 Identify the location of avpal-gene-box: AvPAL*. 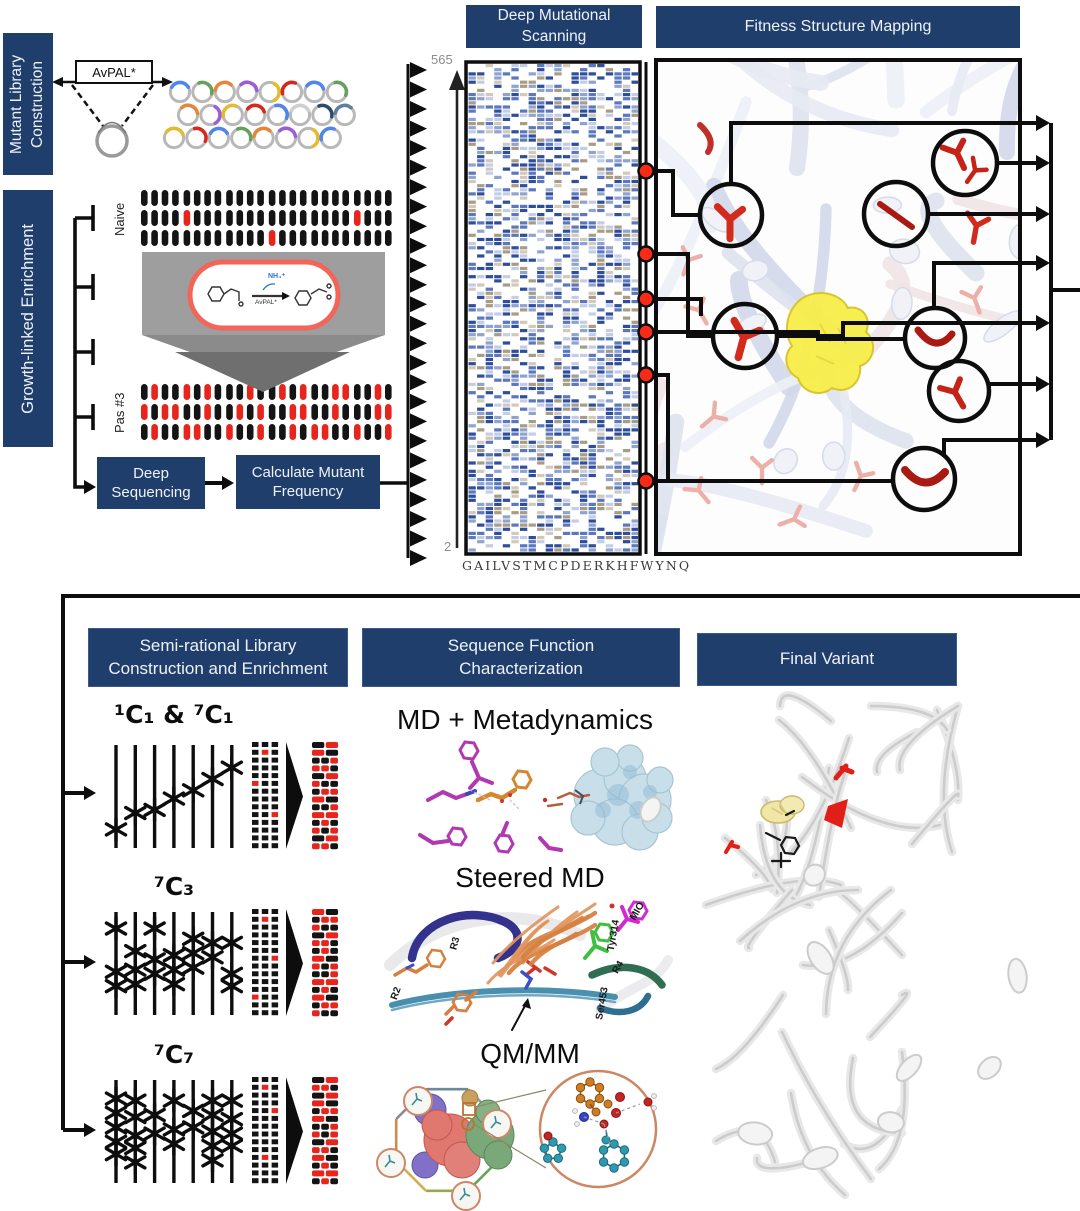
(114, 72).